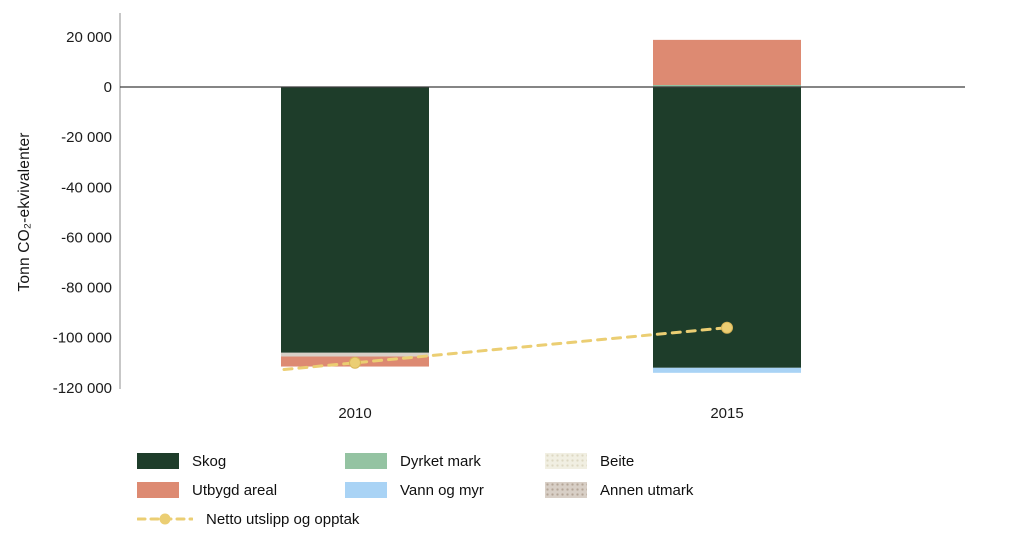  I want to click on legend-label-dyrket-mark: Dyrket mark, so click(440, 461).